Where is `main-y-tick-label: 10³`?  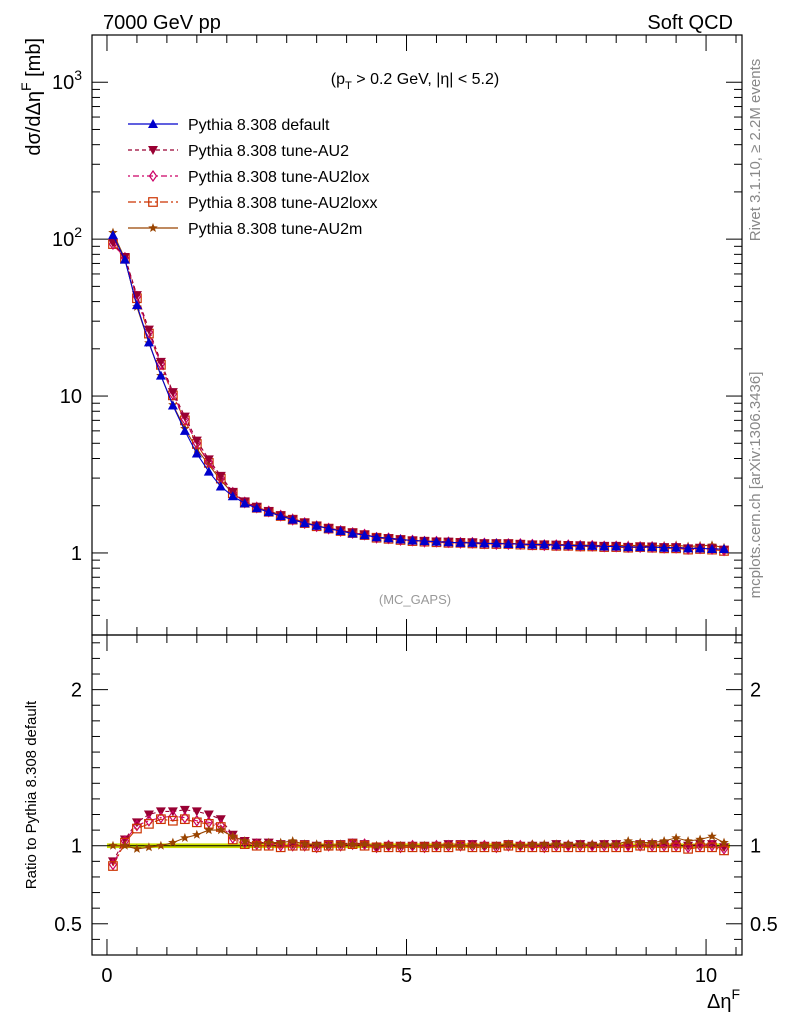
main-y-tick-label: 10³ is located at coordinates (67, 80).